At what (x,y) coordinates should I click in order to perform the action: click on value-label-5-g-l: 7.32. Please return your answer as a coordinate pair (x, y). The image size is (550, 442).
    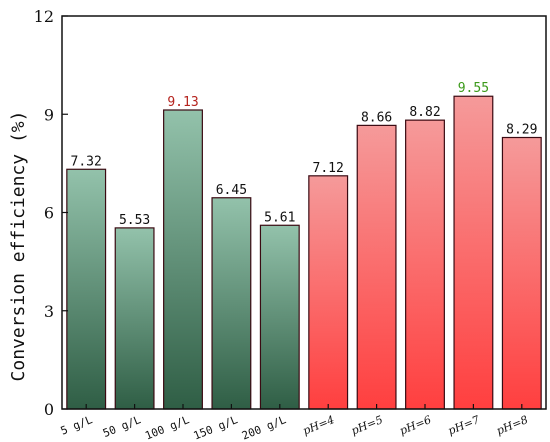
    Looking at the image, I should click on (86, 161).